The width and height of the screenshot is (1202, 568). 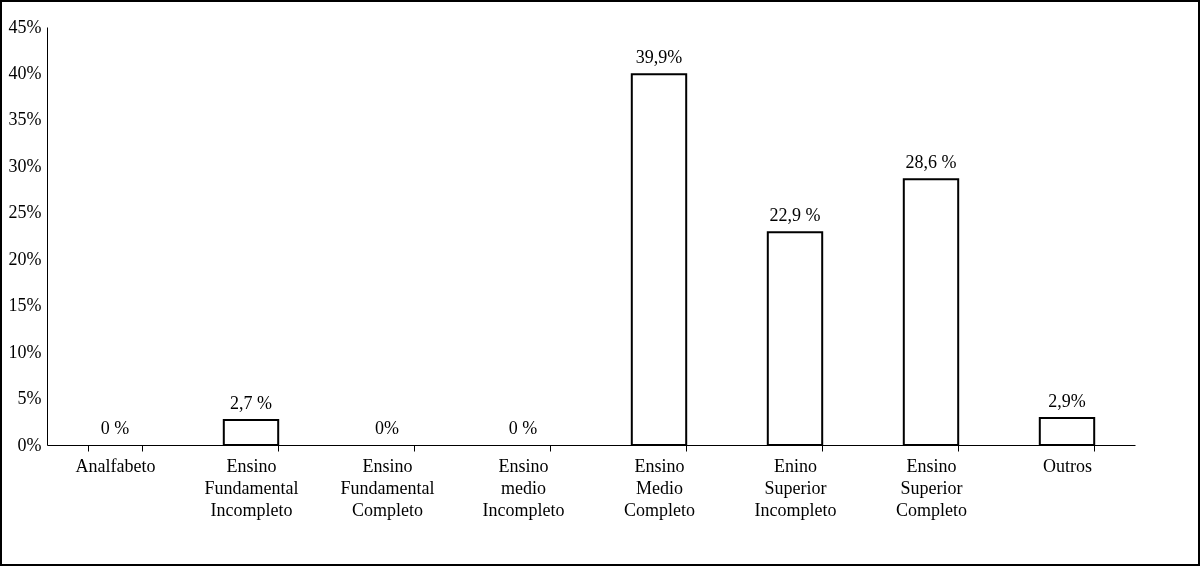 I want to click on x-tick-label: Outros, so click(x=1067, y=465).